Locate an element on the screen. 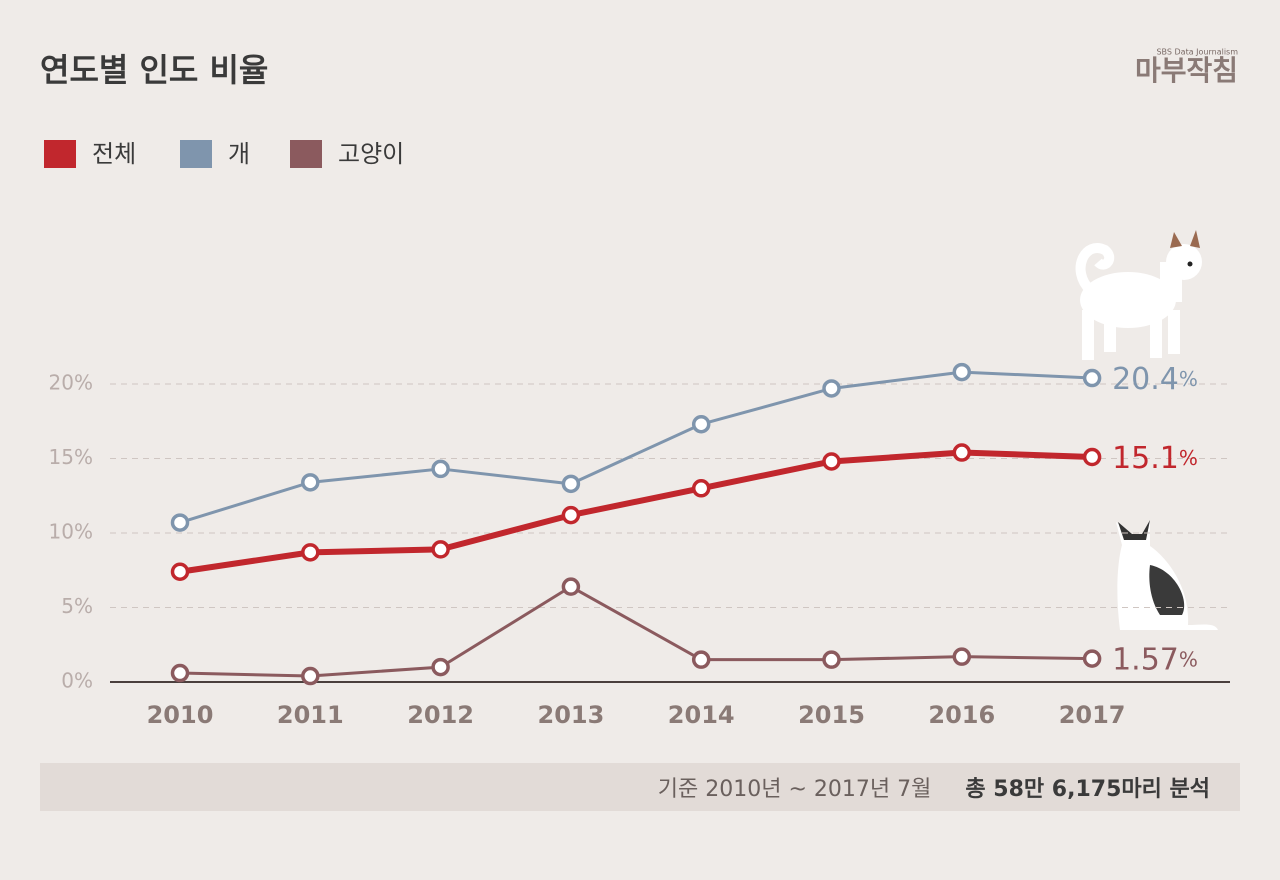 Image resolution: width=1280 pixels, height=880 pixels. x-tick-label: 2015 is located at coordinates (831, 715).